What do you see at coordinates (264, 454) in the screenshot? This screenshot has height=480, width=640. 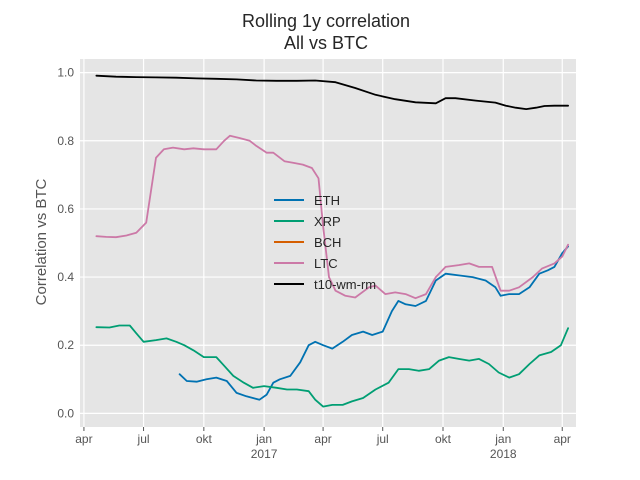 I see `x-year-label: 2017` at bounding box center [264, 454].